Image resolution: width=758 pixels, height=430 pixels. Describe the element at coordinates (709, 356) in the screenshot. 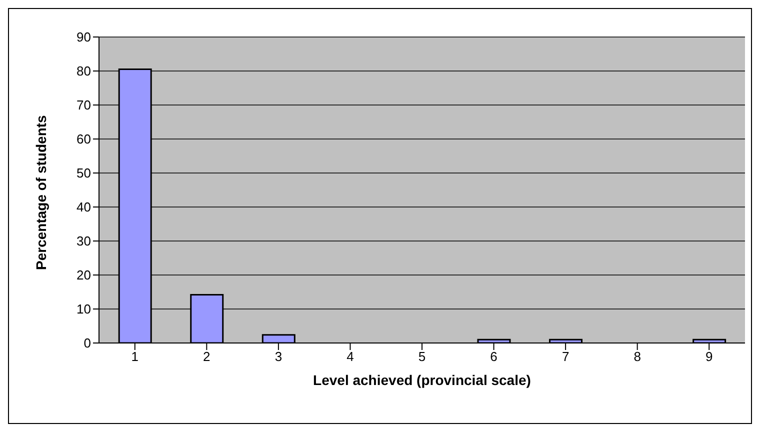

I see `x-tick-label: 9` at that location.